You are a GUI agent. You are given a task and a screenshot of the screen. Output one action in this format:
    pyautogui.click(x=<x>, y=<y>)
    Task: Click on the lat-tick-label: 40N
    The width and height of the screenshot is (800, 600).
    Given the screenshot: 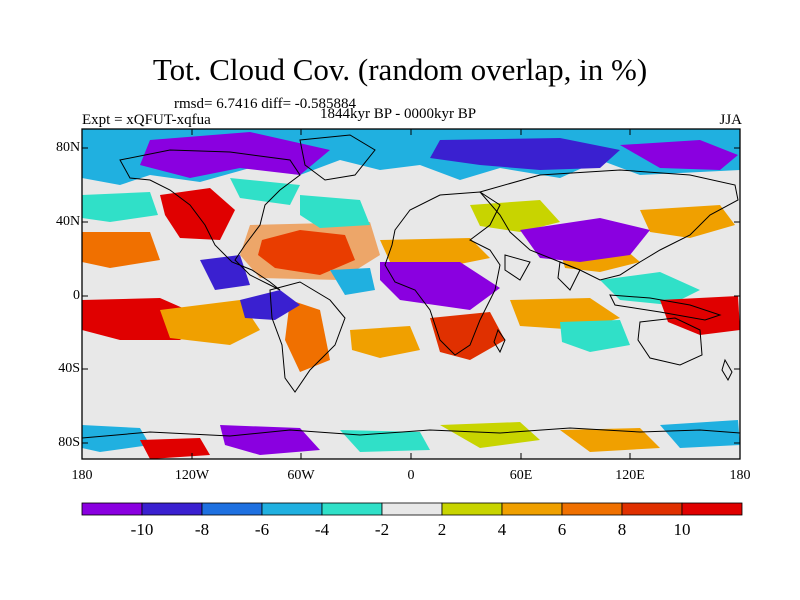 What is the action you would take?
    pyautogui.click(x=68, y=221)
    